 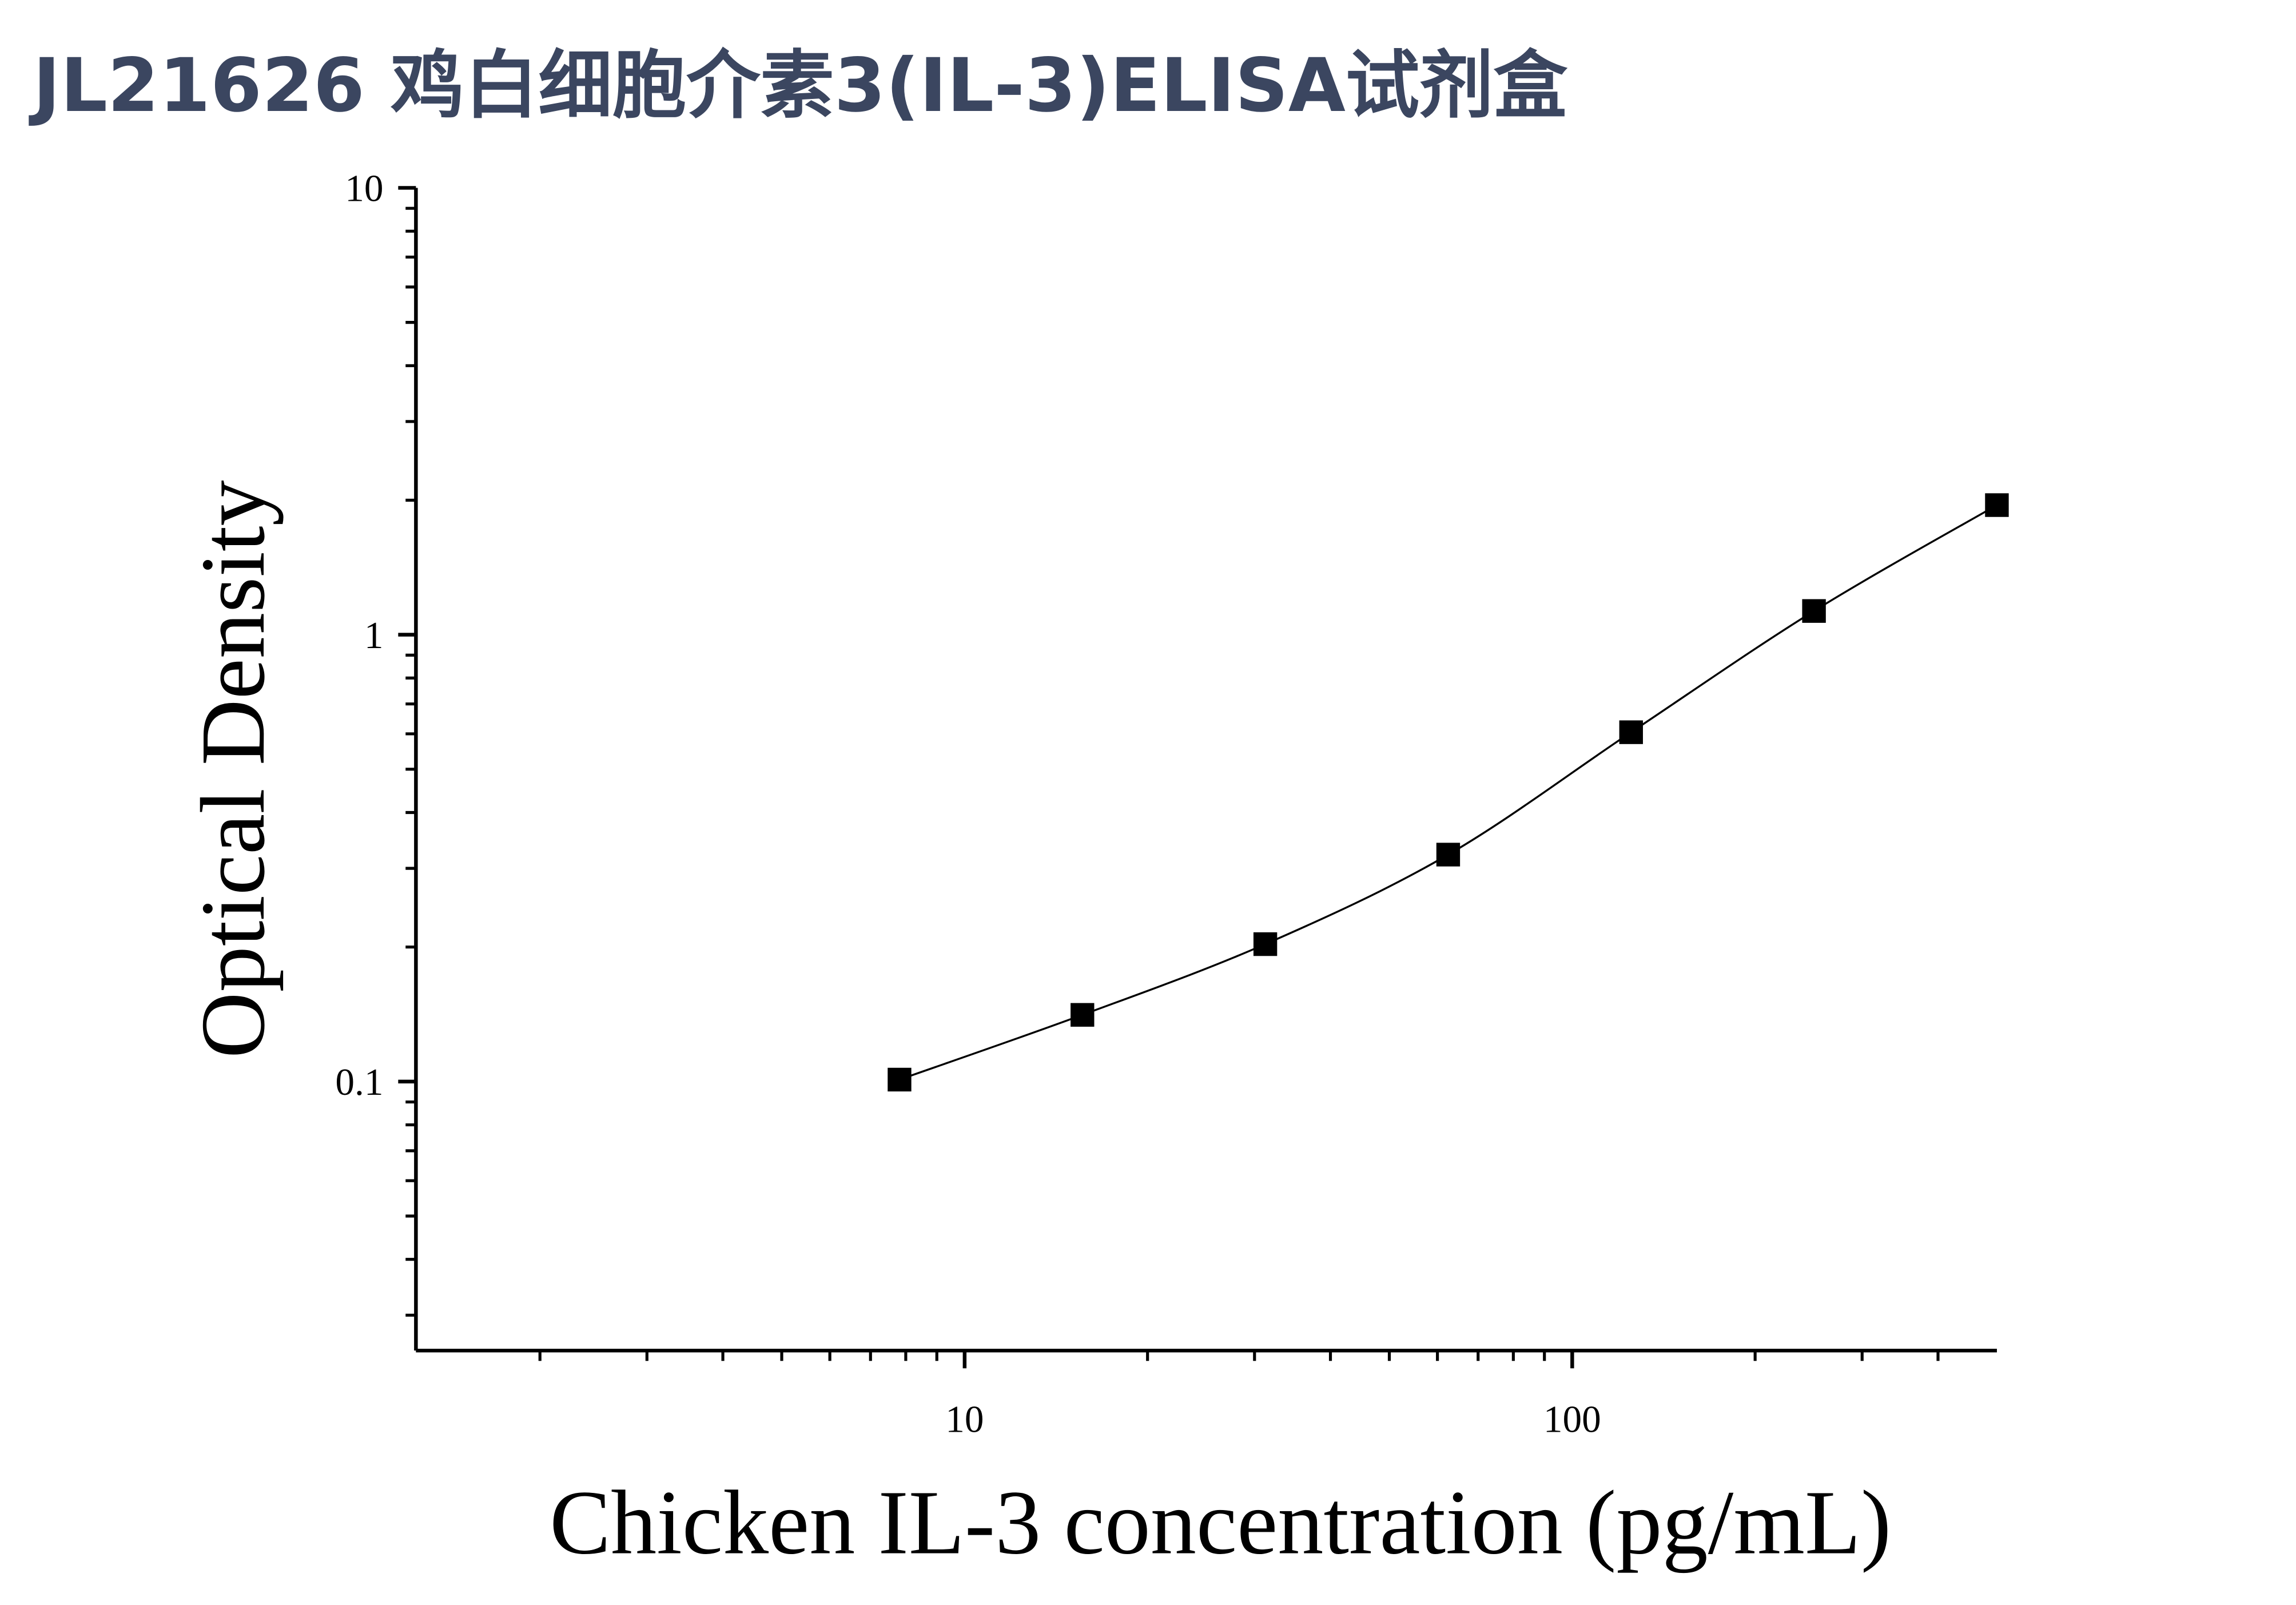 What do you see at coordinates (359, 1081) in the screenshot?
I see `y-tick-label: 0.1` at bounding box center [359, 1081].